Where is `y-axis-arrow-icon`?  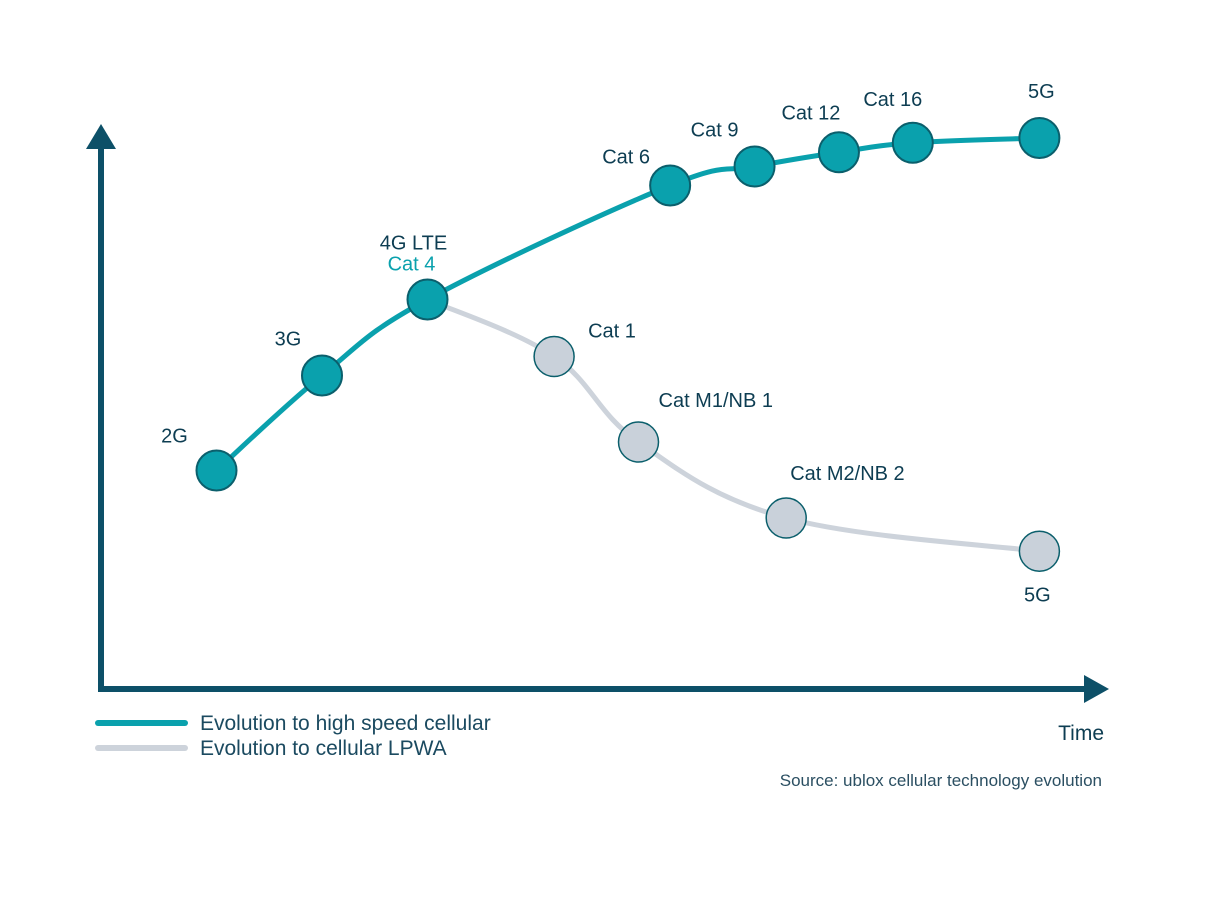 y-axis-arrow-icon is located at coordinates (101, 136).